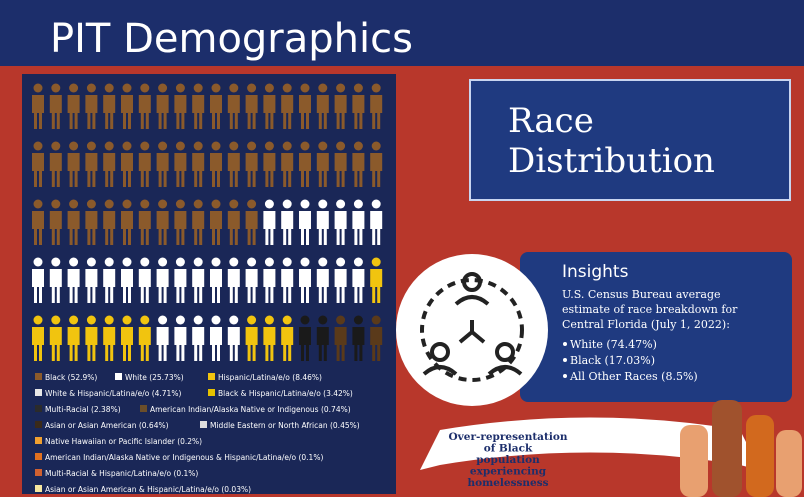  What do you see at coordinates (613, 344) in the screenshot?
I see `insights-bullet: White (74.47%)` at bounding box center [613, 344].